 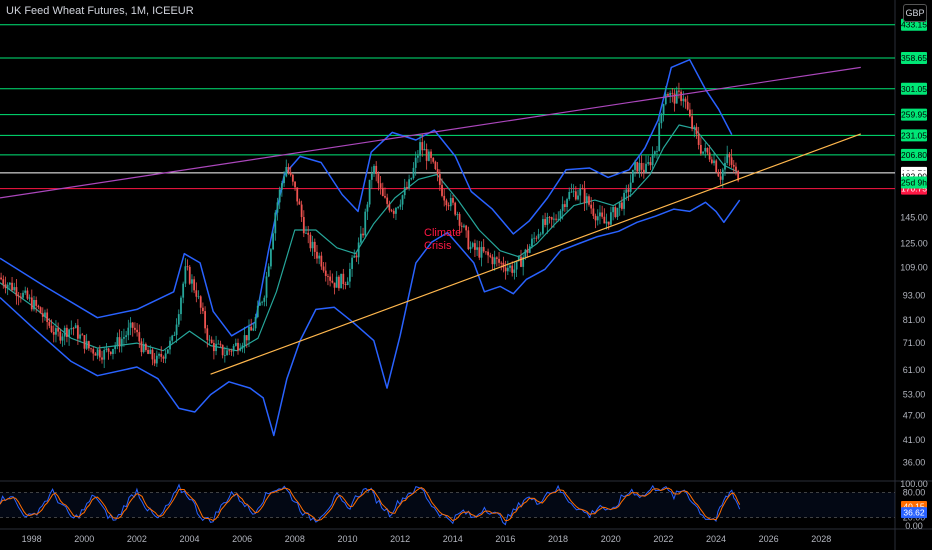 What do you see at coordinates (447, 504) in the screenshot?
I see `stochastic-pane` at bounding box center [447, 504].